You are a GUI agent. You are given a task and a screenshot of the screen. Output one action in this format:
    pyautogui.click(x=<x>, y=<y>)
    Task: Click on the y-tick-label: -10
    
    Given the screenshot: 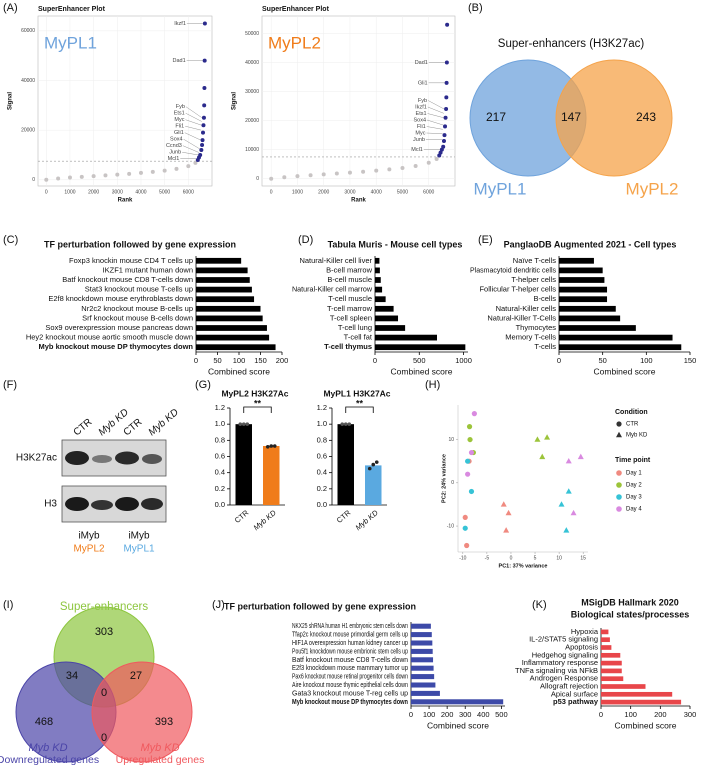 What is the action you would take?
    pyautogui.click(x=450, y=526)
    